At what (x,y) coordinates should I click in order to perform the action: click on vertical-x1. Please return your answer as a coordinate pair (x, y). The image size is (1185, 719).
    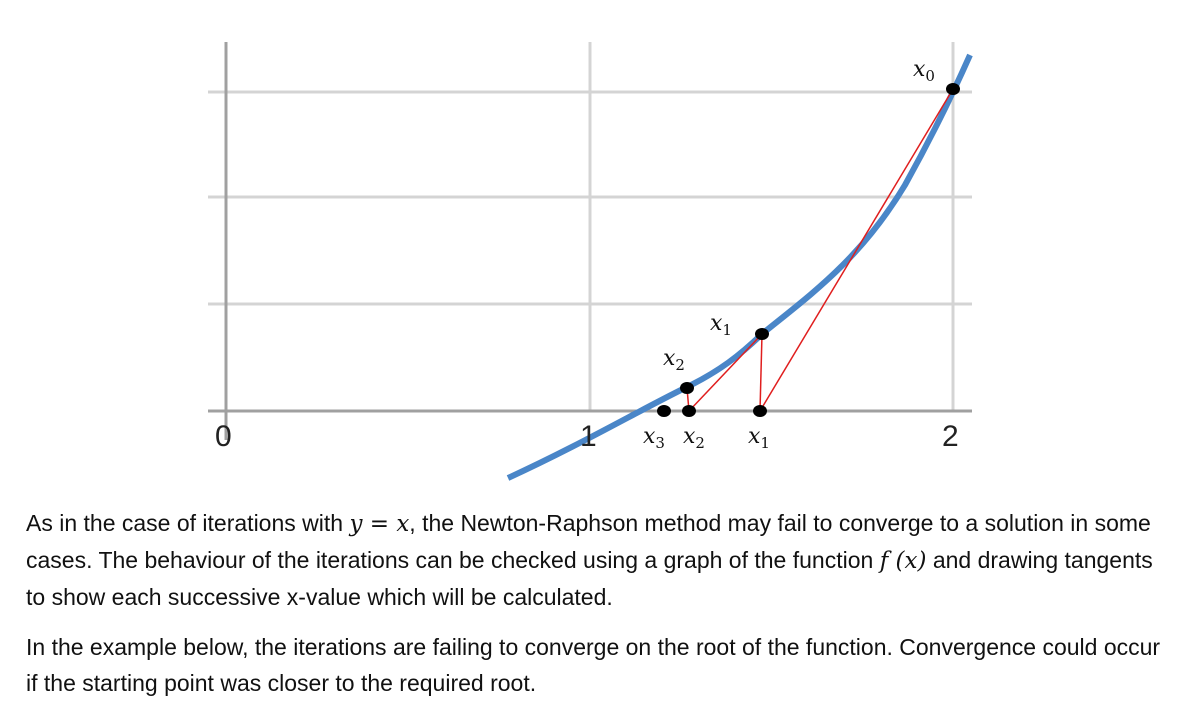
    Looking at the image, I should click on (761, 372).